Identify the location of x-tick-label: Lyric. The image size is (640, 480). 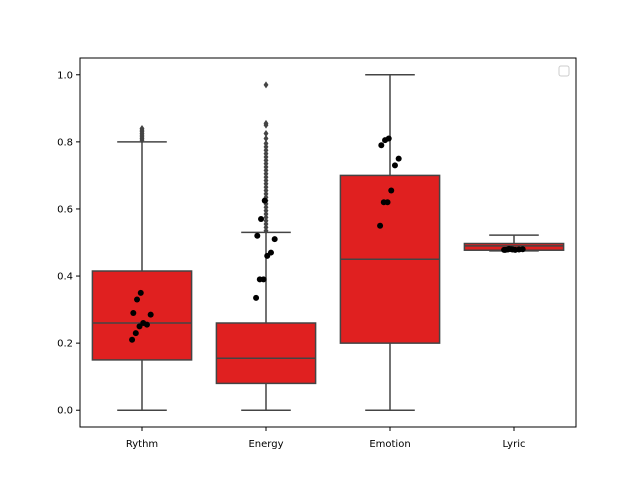
(514, 444).